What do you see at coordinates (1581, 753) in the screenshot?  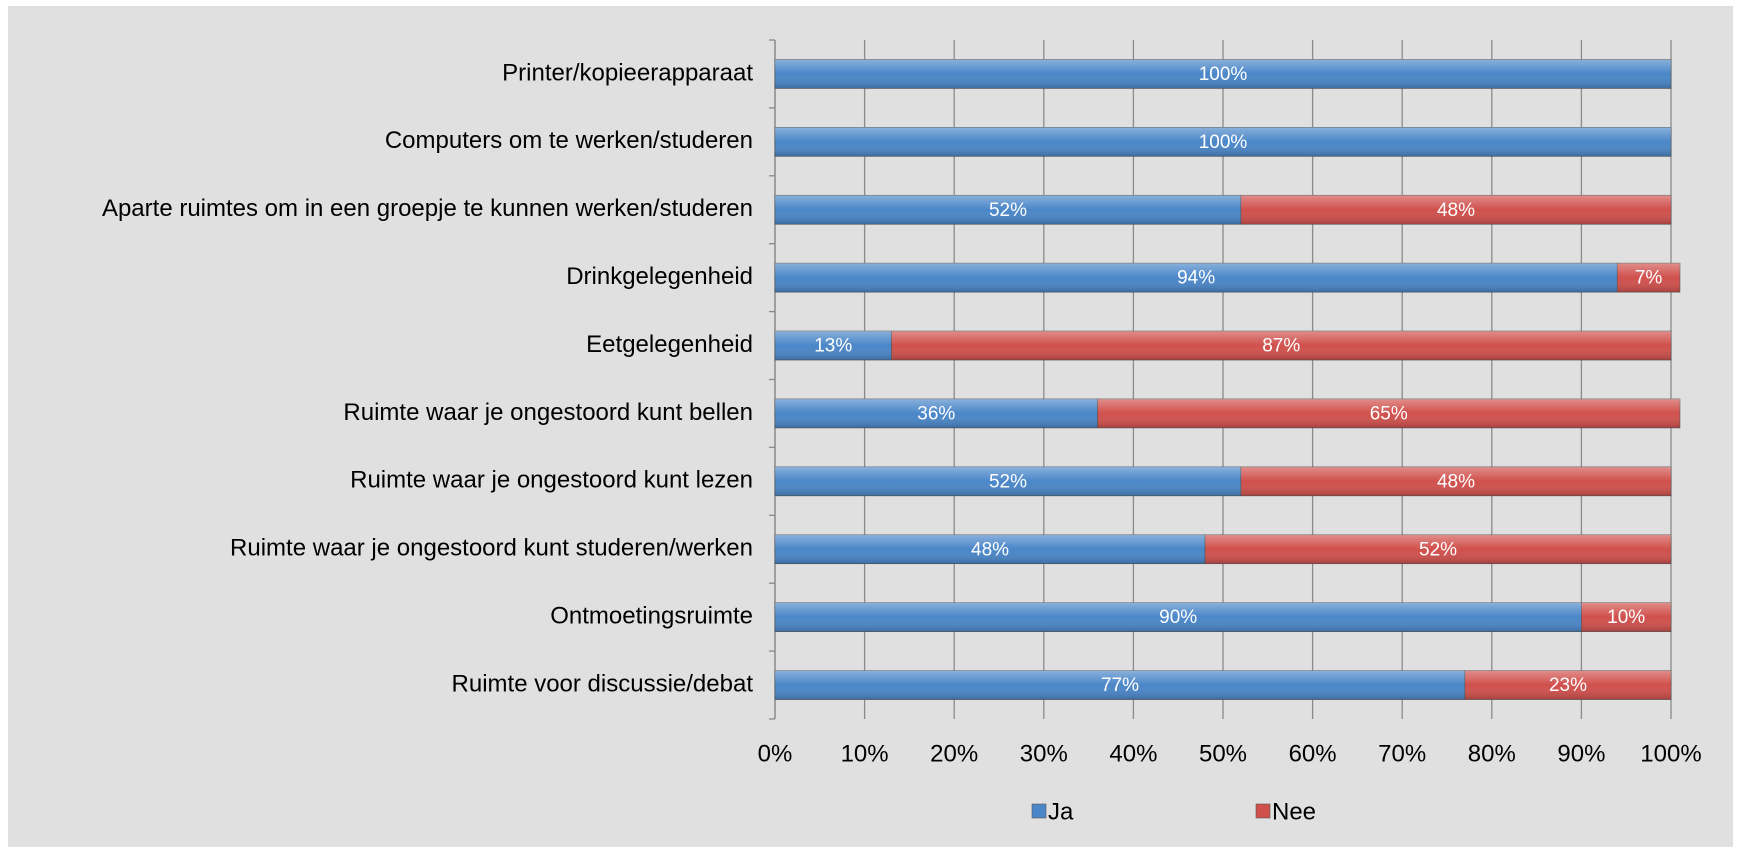 I see `x-tick-label: 90%` at bounding box center [1581, 753].